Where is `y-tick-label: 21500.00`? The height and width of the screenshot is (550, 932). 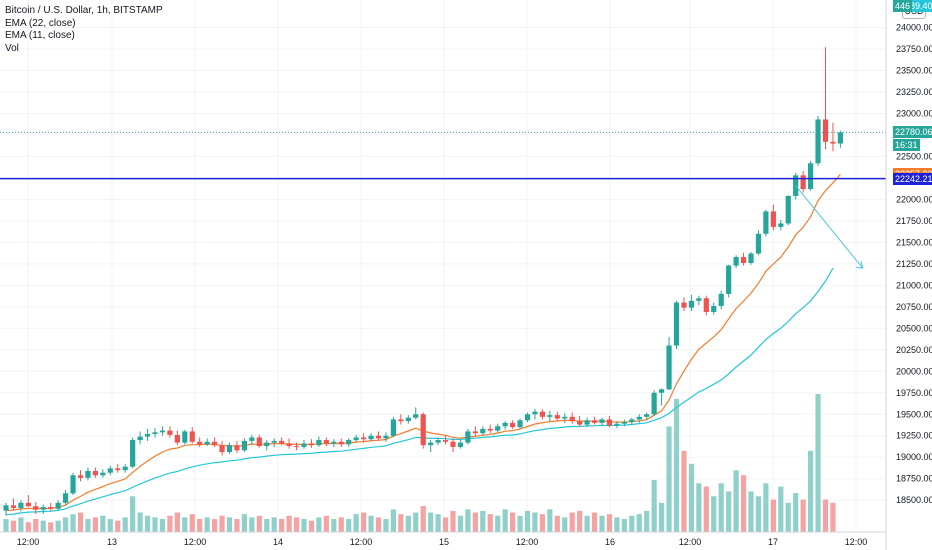 y-tick-label: 21500.00 is located at coordinates (914, 242).